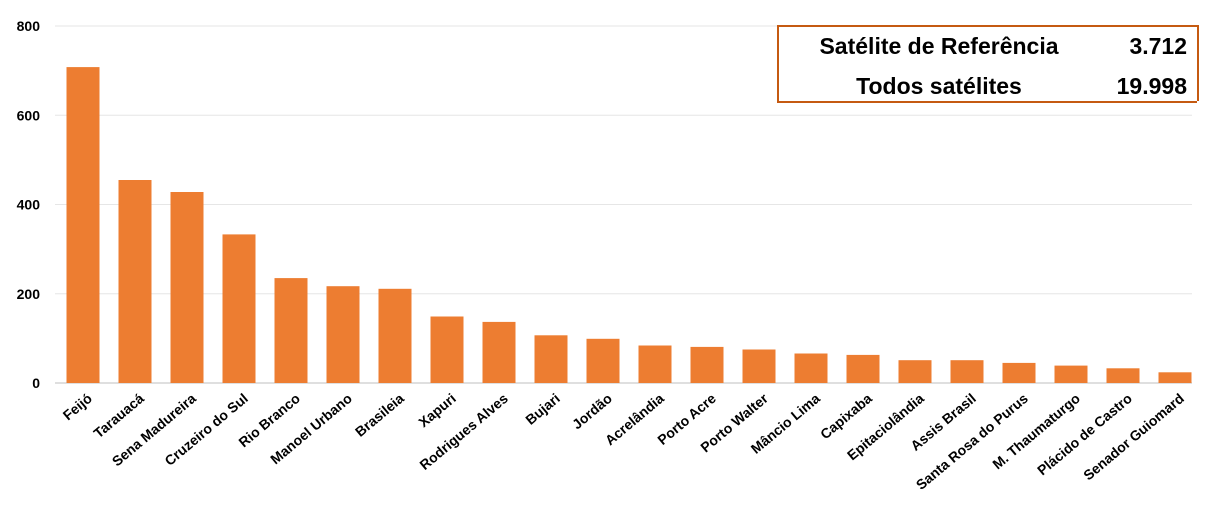 Image resolution: width=1205 pixels, height=514 pixels. What do you see at coordinates (77, 406) in the screenshot?
I see `x-category-label: Feijó` at bounding box center [77, 406].